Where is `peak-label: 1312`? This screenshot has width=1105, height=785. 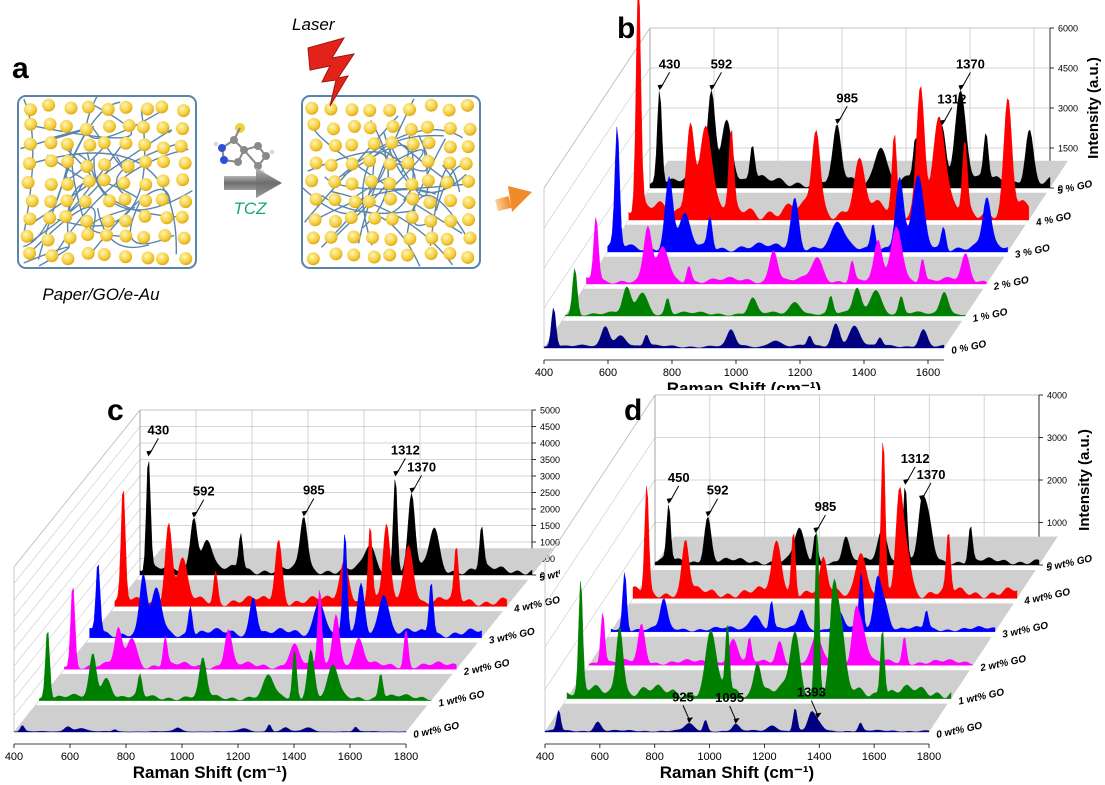 peak-label: 1312 is located at coordinates (951, 99).